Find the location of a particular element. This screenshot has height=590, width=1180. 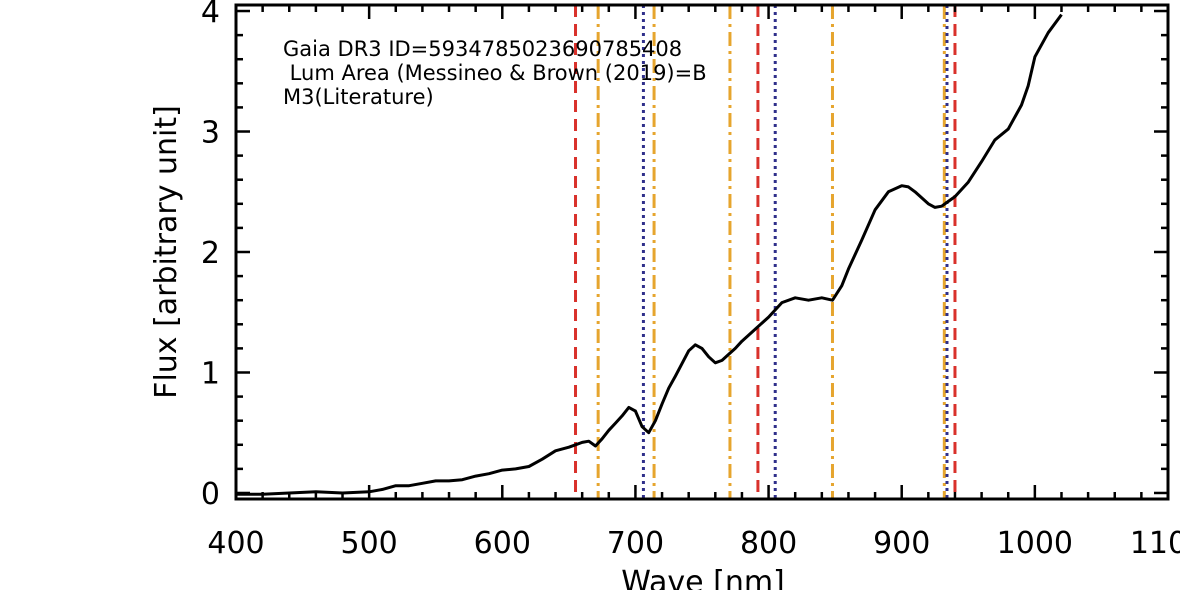

annotation-lum-area: Lum Area (Messineo & Brown (2019)=B is located at coordinates (495, 73).